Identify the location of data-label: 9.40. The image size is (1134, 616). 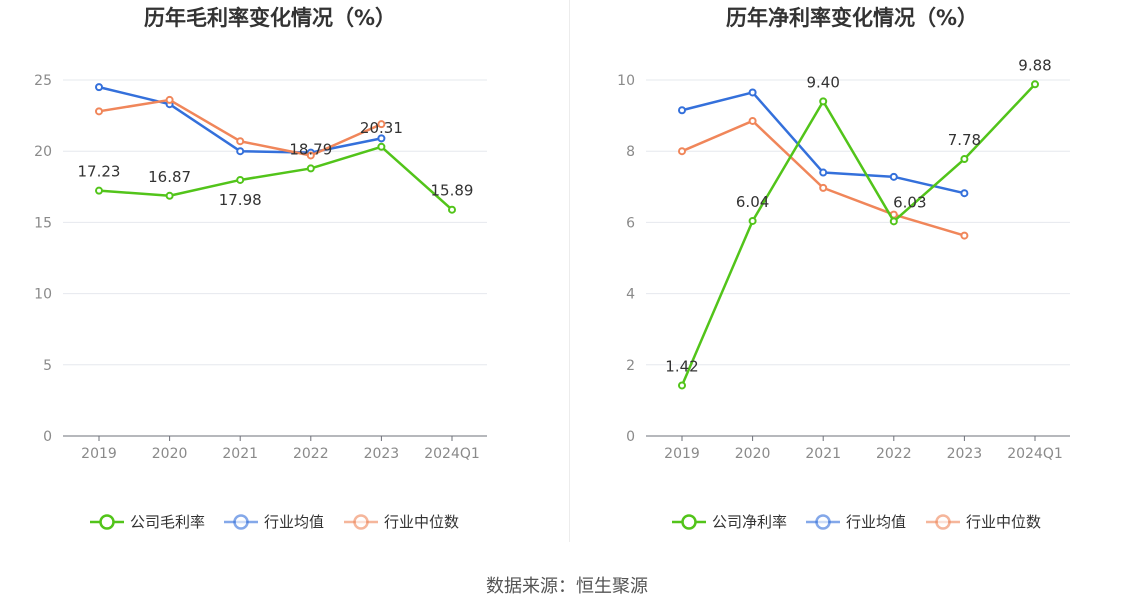
(822, 82).